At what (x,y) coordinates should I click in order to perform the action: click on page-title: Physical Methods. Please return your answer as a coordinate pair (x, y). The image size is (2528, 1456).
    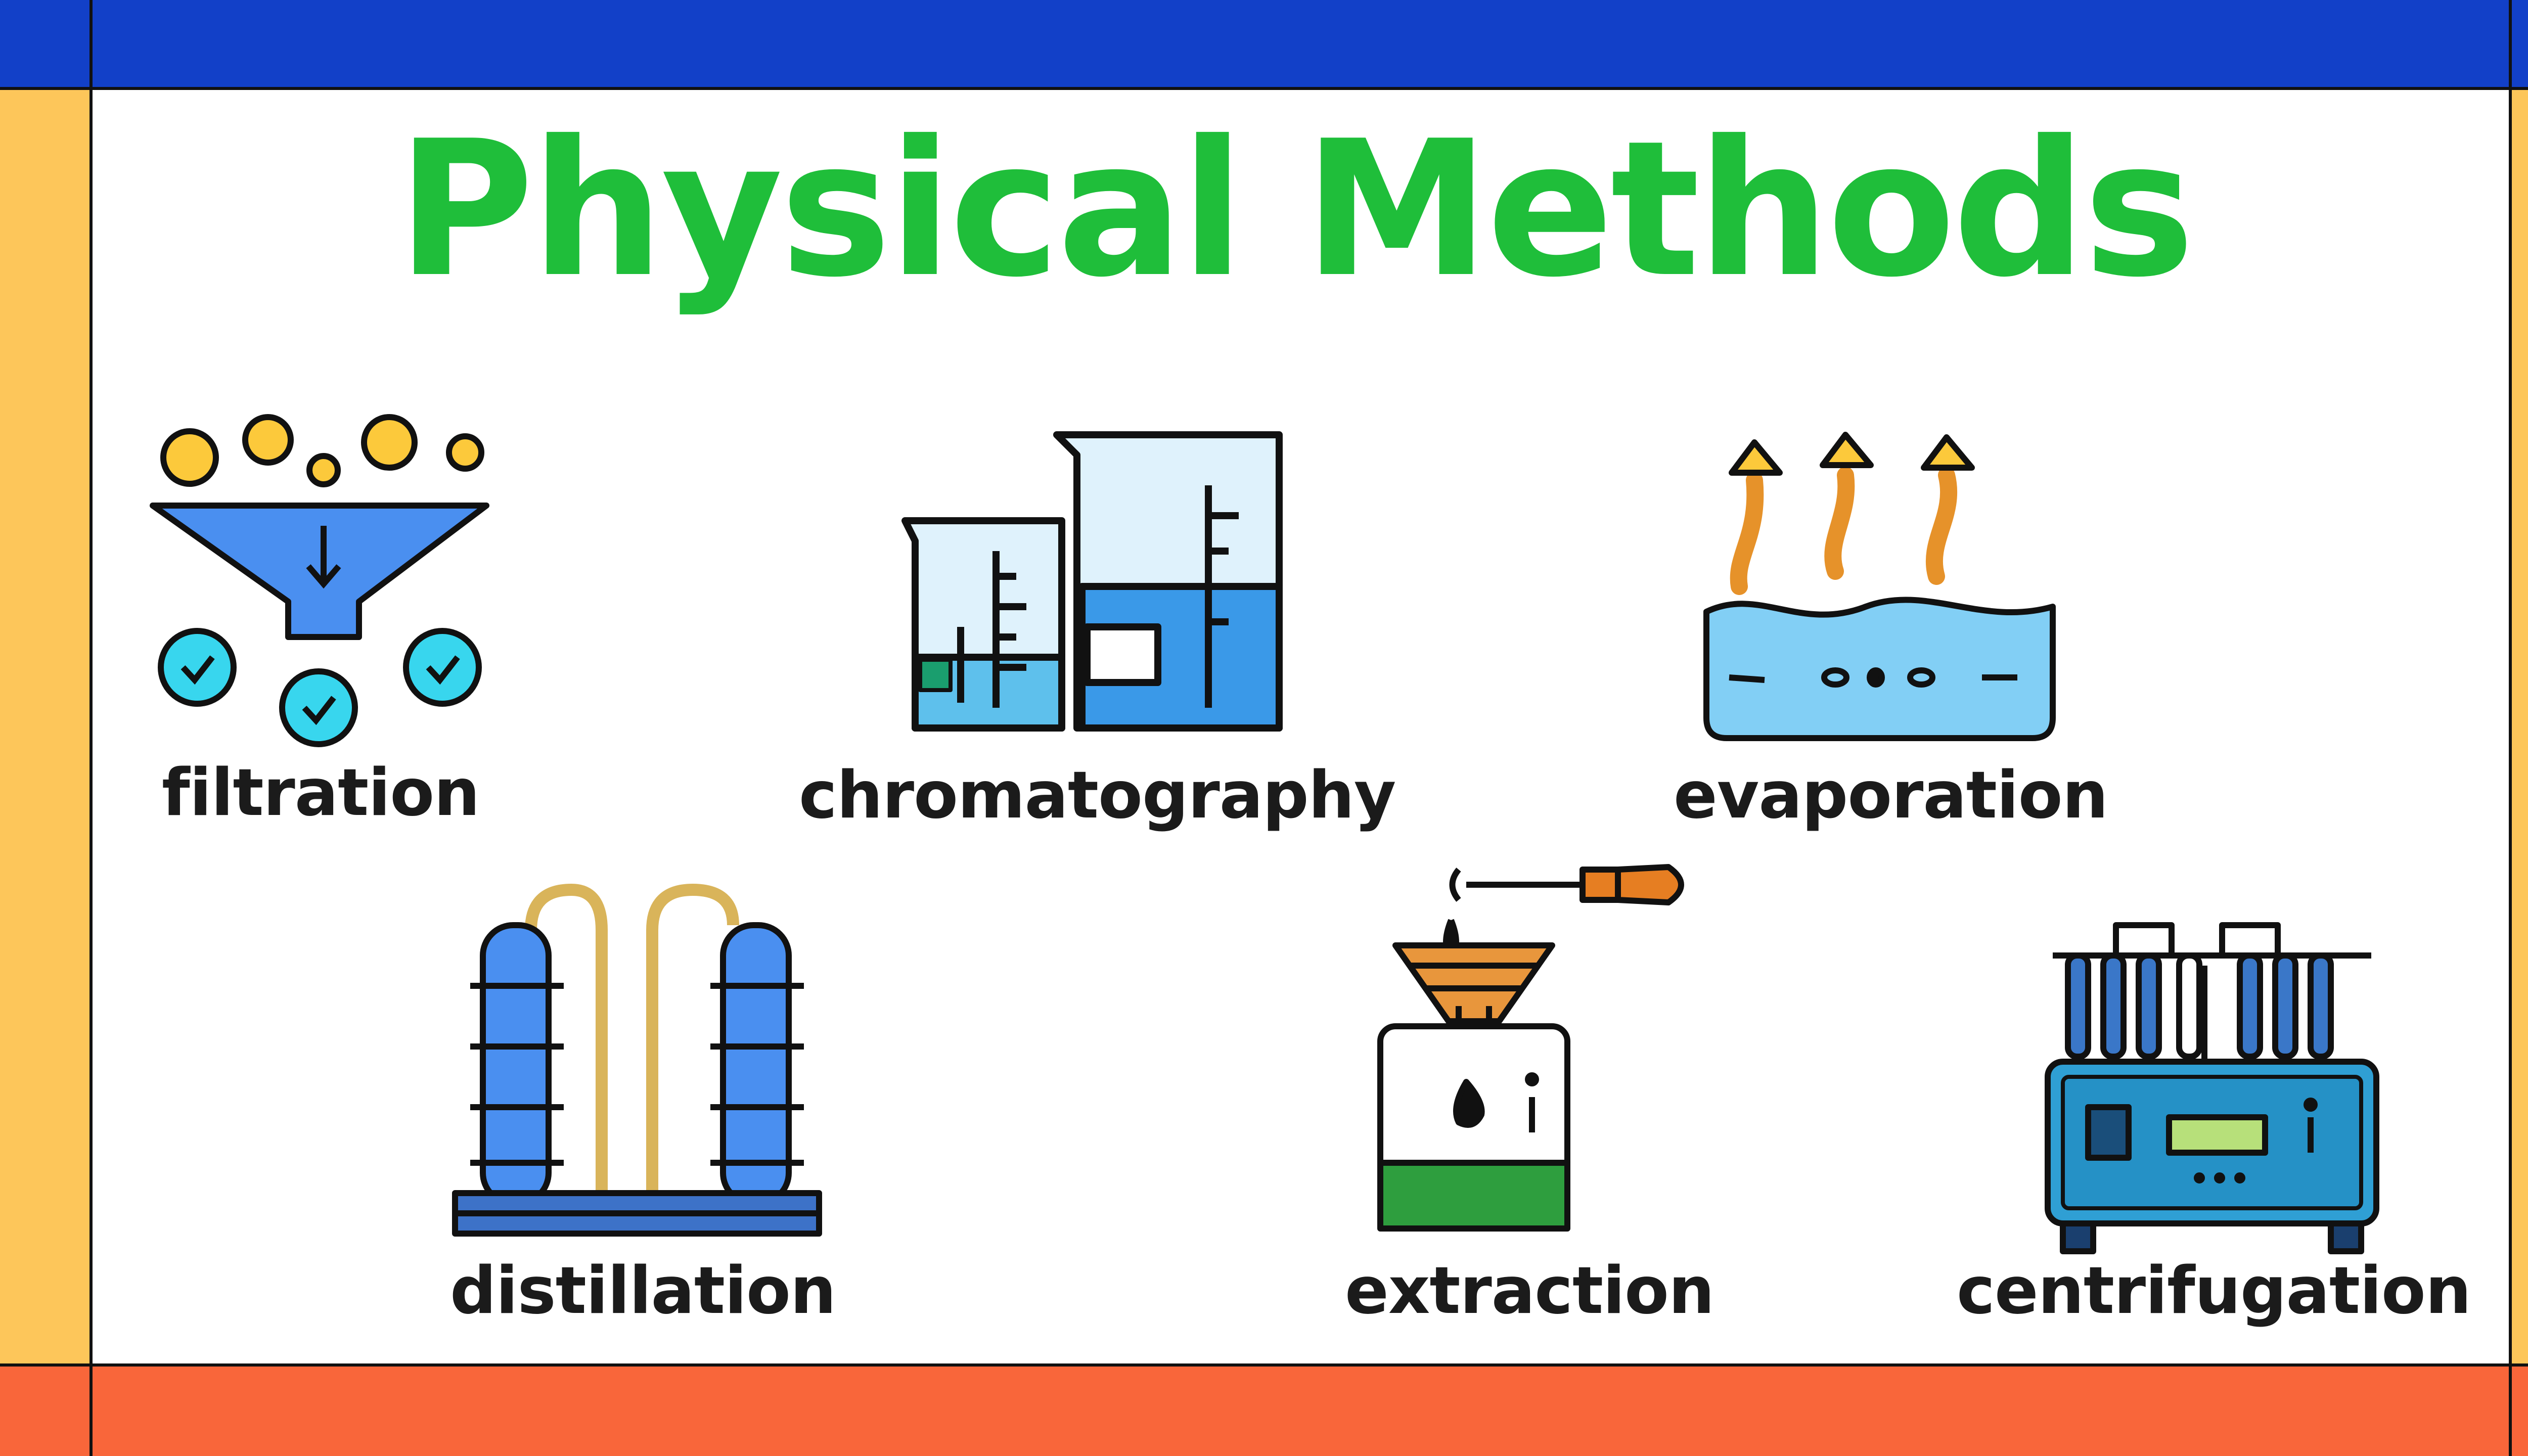
    Looking at the image, I should click on (1296, 209).